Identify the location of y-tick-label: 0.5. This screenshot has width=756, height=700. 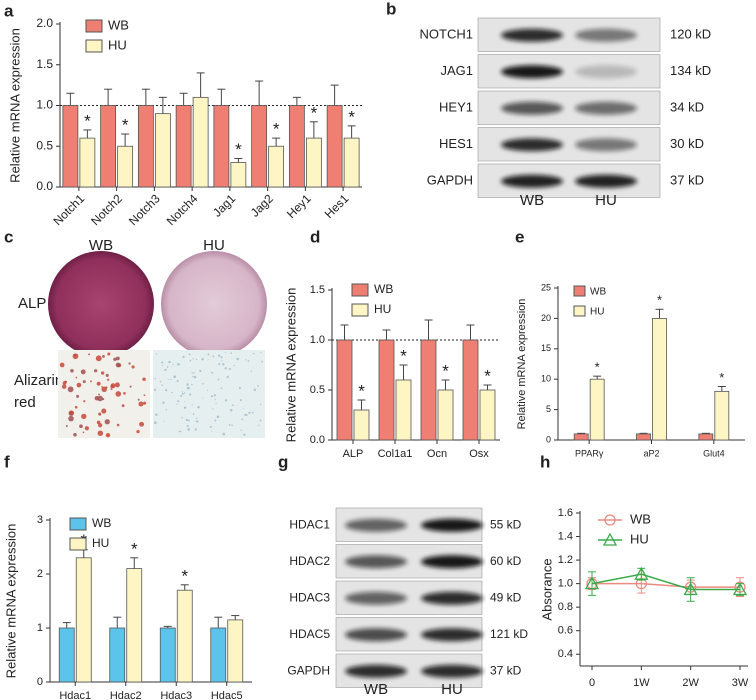
(317, 390).